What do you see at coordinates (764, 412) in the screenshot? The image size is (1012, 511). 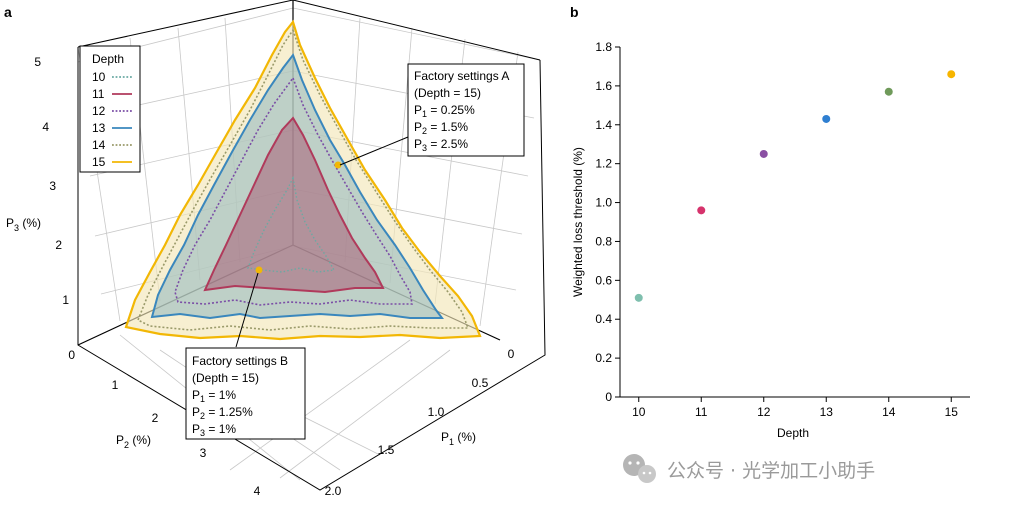 I see `x-tick-label: 12` at bounding box center [764, 412].